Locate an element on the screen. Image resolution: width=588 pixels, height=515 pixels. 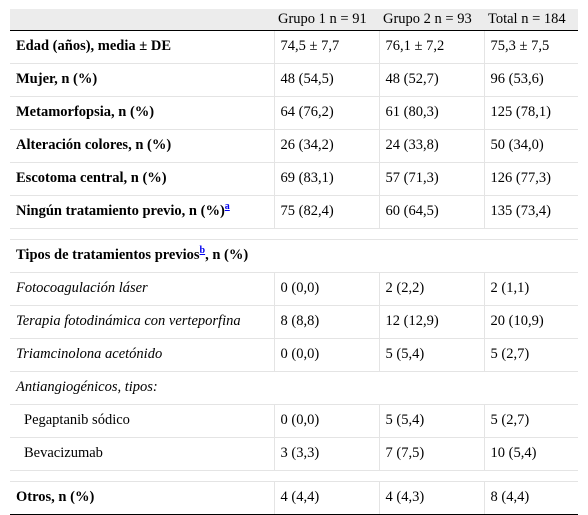
cell-group-2: 2 (2,2) is located at coordinates (431, 289).